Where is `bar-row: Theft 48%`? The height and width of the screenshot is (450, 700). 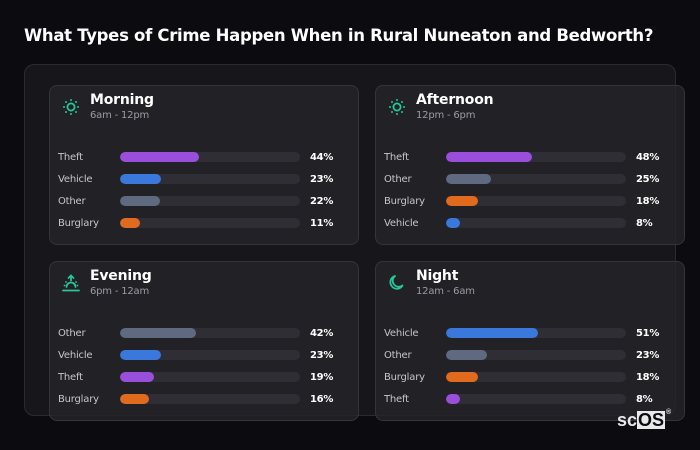 bar-row: Theft 48% is located at coordinates (529, 157).